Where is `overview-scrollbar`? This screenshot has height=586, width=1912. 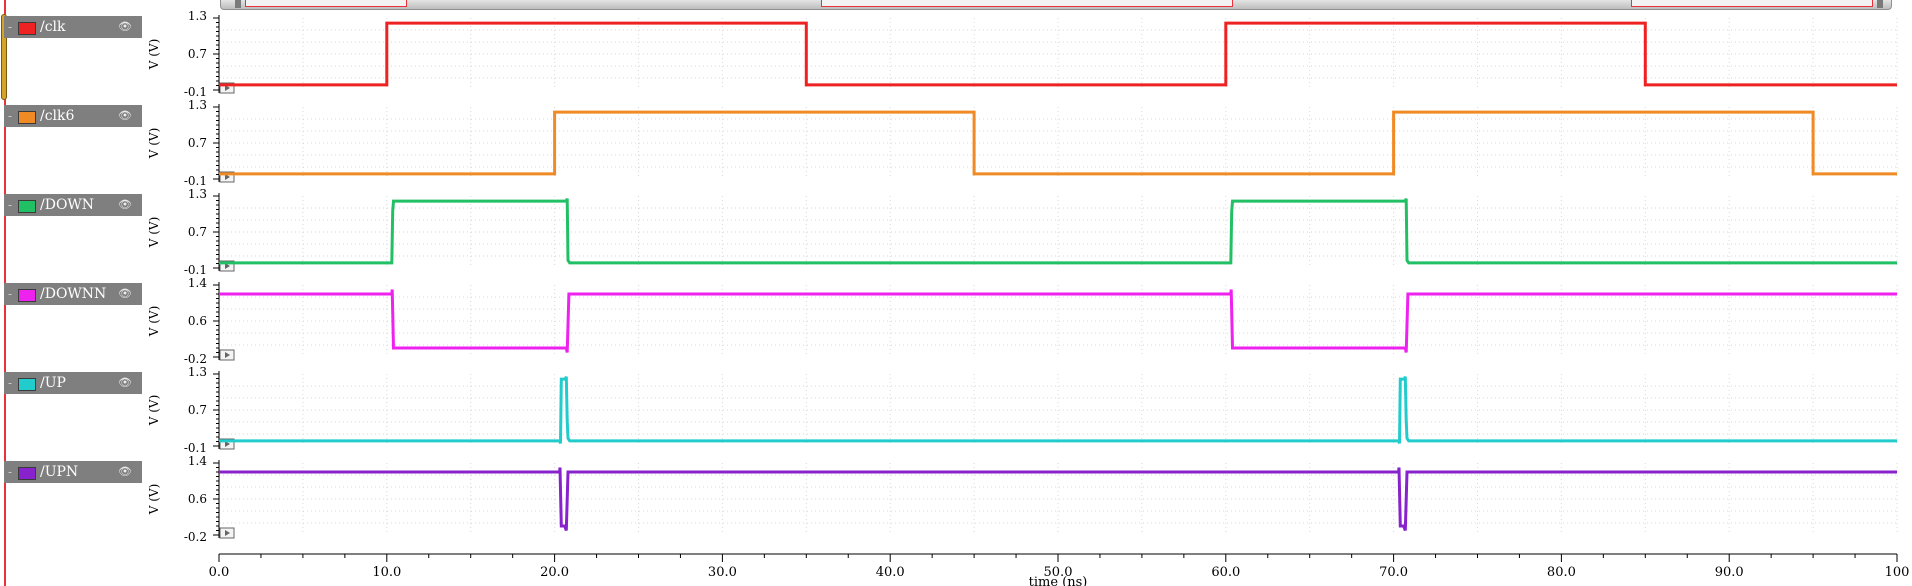 overview-scrollbar is located at coordinates (1056, 5).